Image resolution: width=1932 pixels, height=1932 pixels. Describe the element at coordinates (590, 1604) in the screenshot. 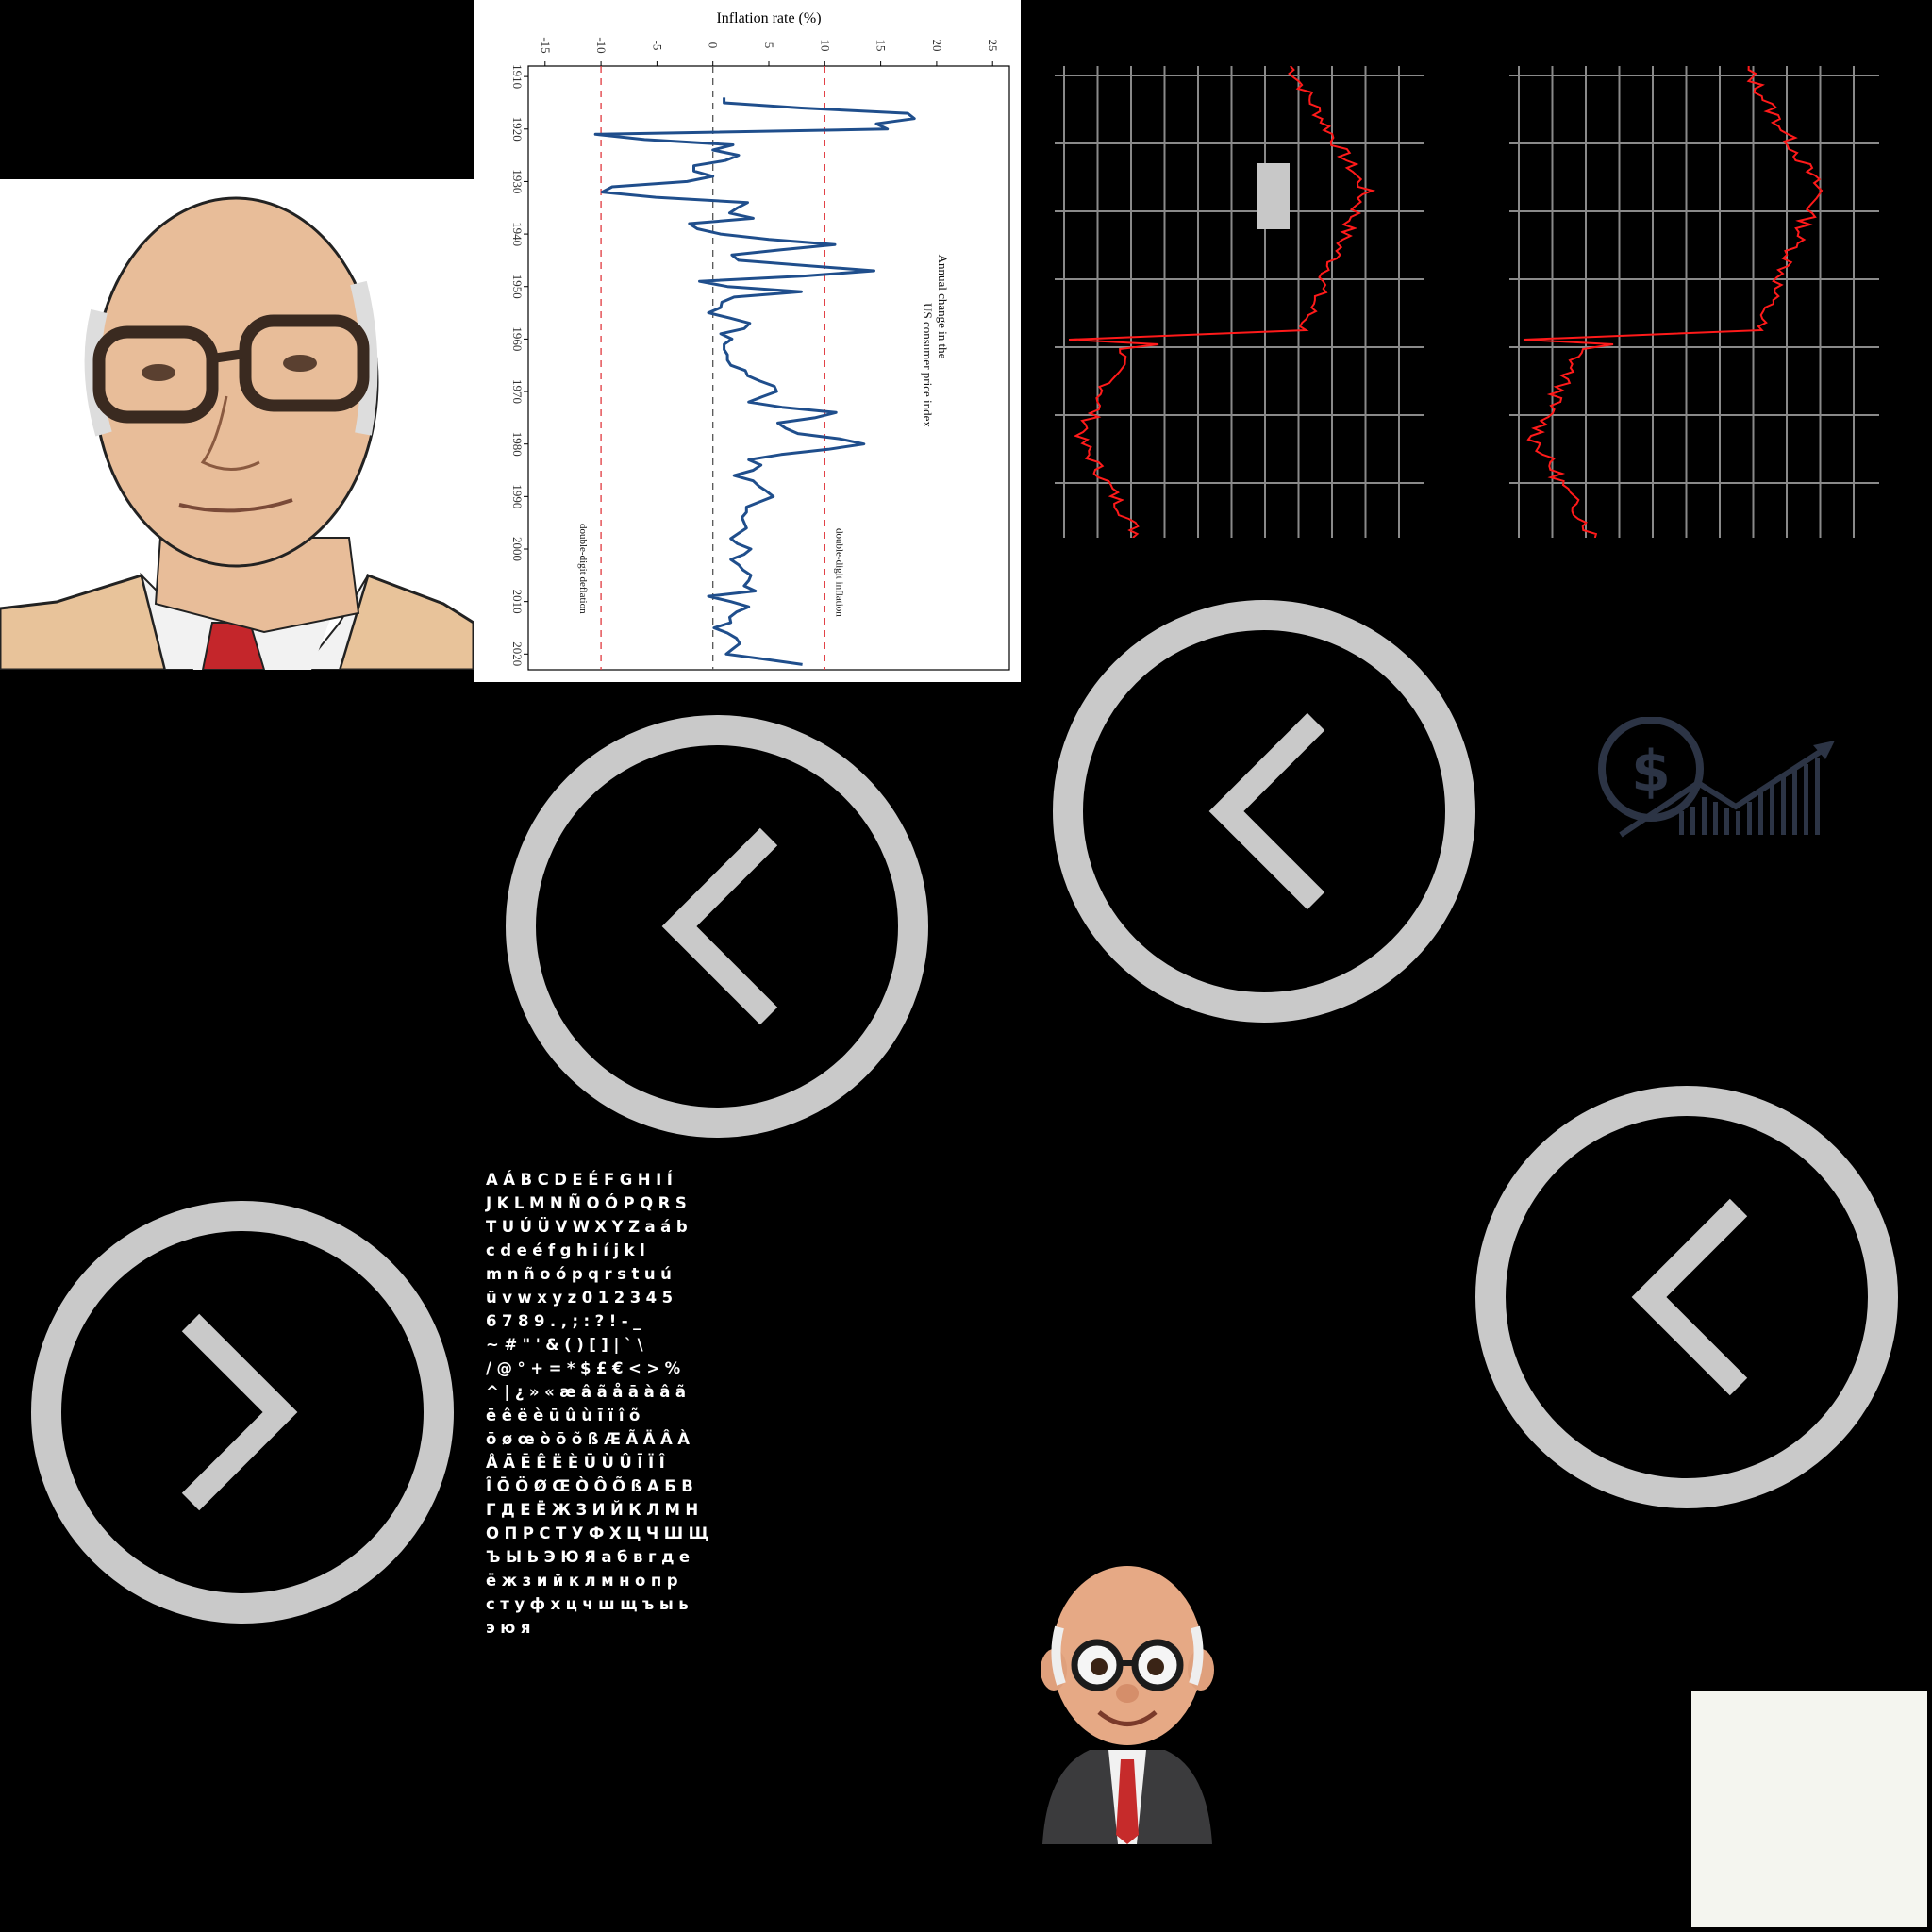

I see `glyph-row: стуфхцчшщъыь` at that location.